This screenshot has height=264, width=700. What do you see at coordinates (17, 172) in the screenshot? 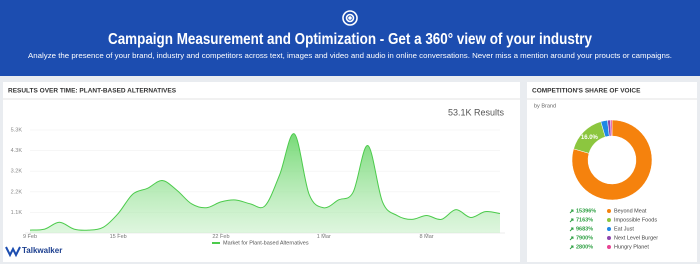
I see `y-tick-label: 3.2K` at bounding box center [17, 172].